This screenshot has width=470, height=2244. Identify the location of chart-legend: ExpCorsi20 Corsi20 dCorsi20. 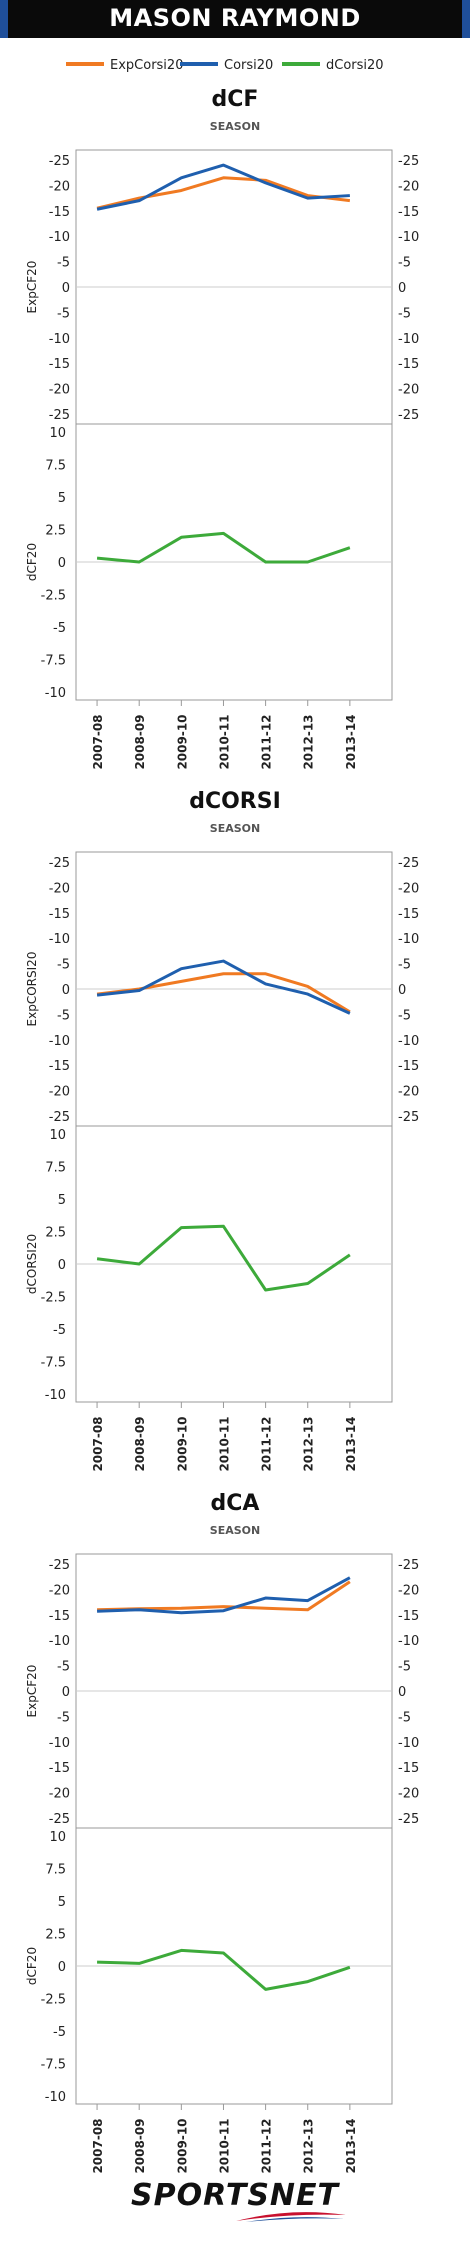
(225, 65).